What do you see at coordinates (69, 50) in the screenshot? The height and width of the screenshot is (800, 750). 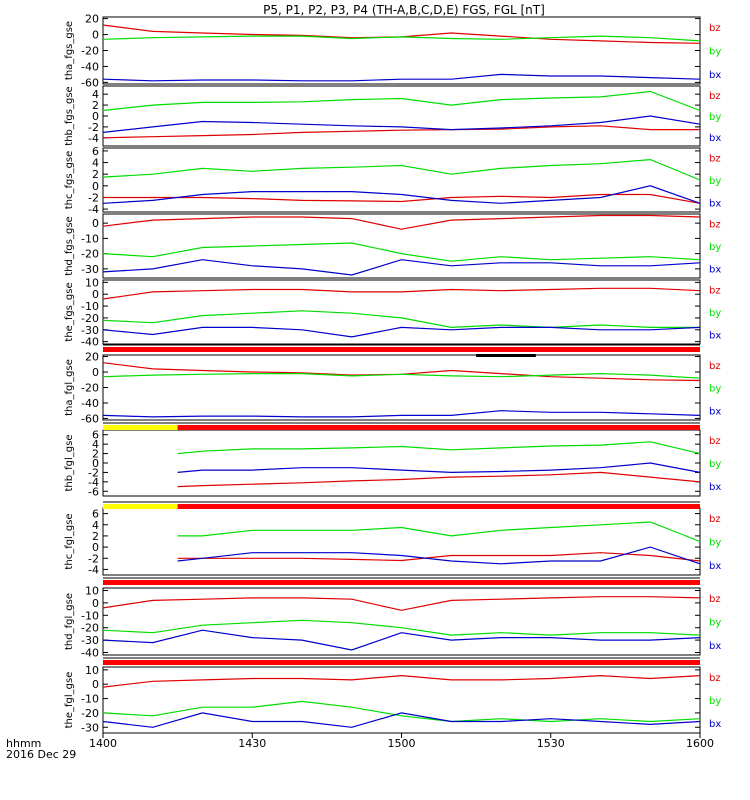 I see `y-axis-label: tha_fgs_gse` at bounding box center [69, 50].